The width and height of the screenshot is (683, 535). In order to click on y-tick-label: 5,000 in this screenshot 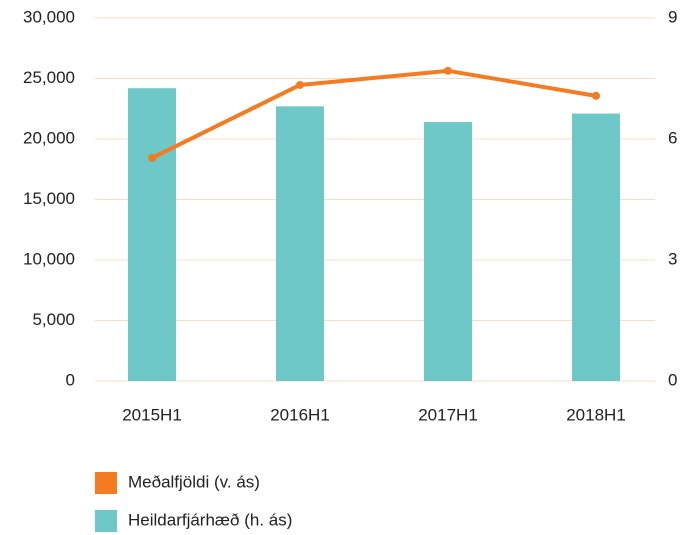, I will do `click(53, 319)`.